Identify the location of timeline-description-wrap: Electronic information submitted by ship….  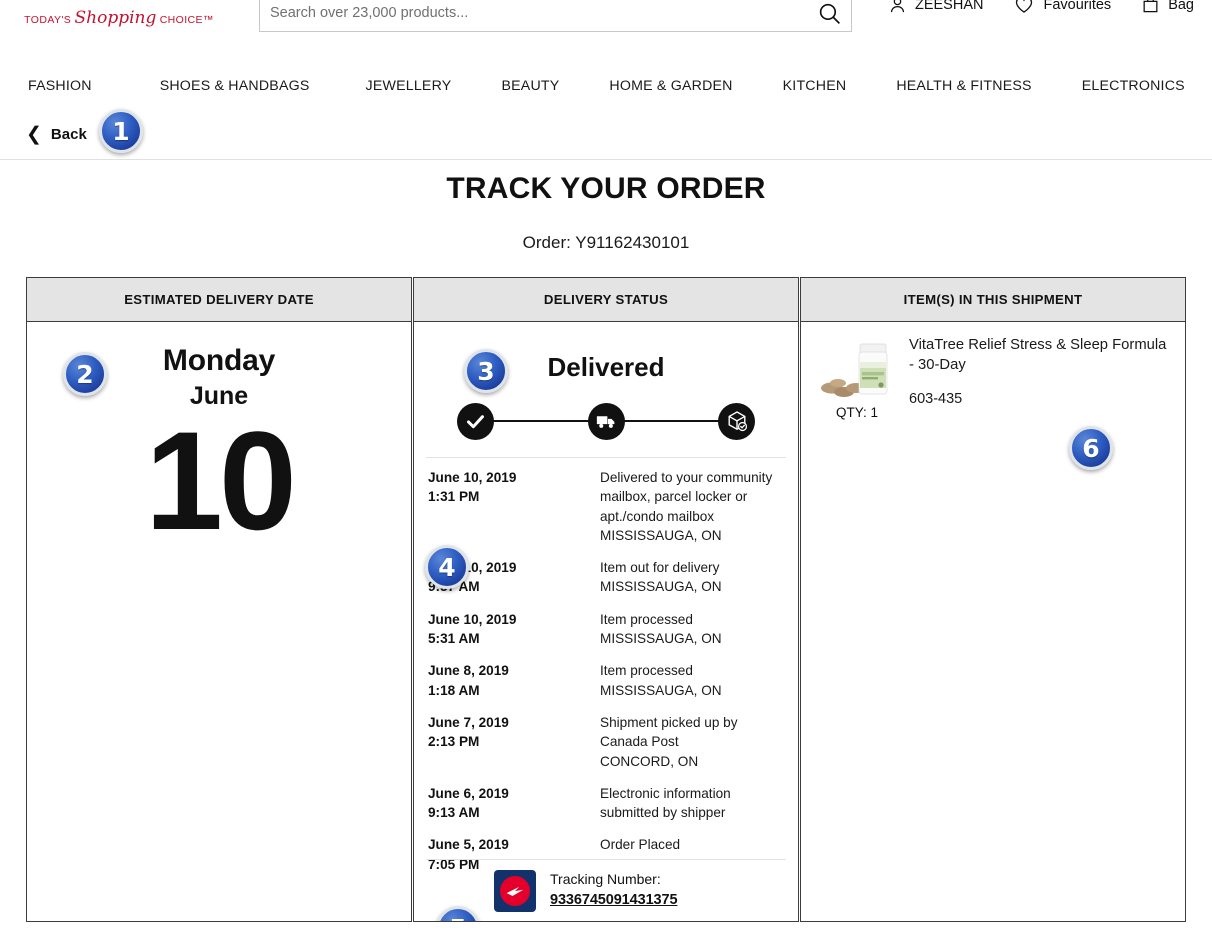
(692, 803).